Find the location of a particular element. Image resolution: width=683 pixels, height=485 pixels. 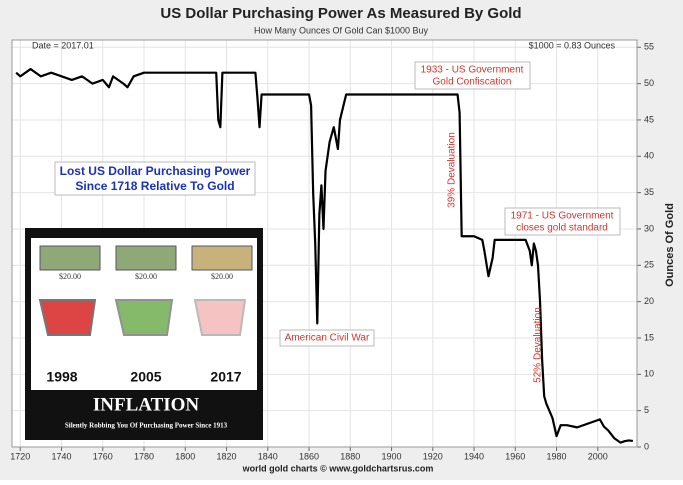

chart-subtitle: How Many Ounces Of Gold Can $1000 Buy is located at coordinates (341, 30).